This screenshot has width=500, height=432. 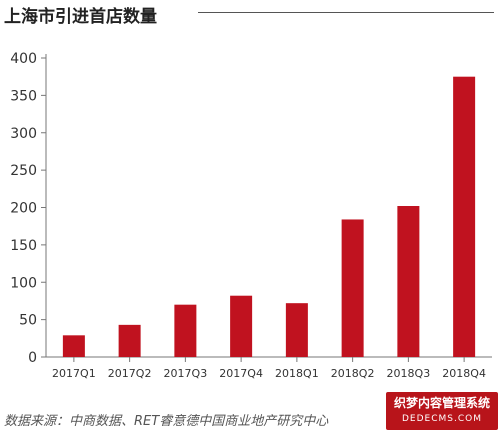 I want to click on title-rule, so click(x=346, y=12).